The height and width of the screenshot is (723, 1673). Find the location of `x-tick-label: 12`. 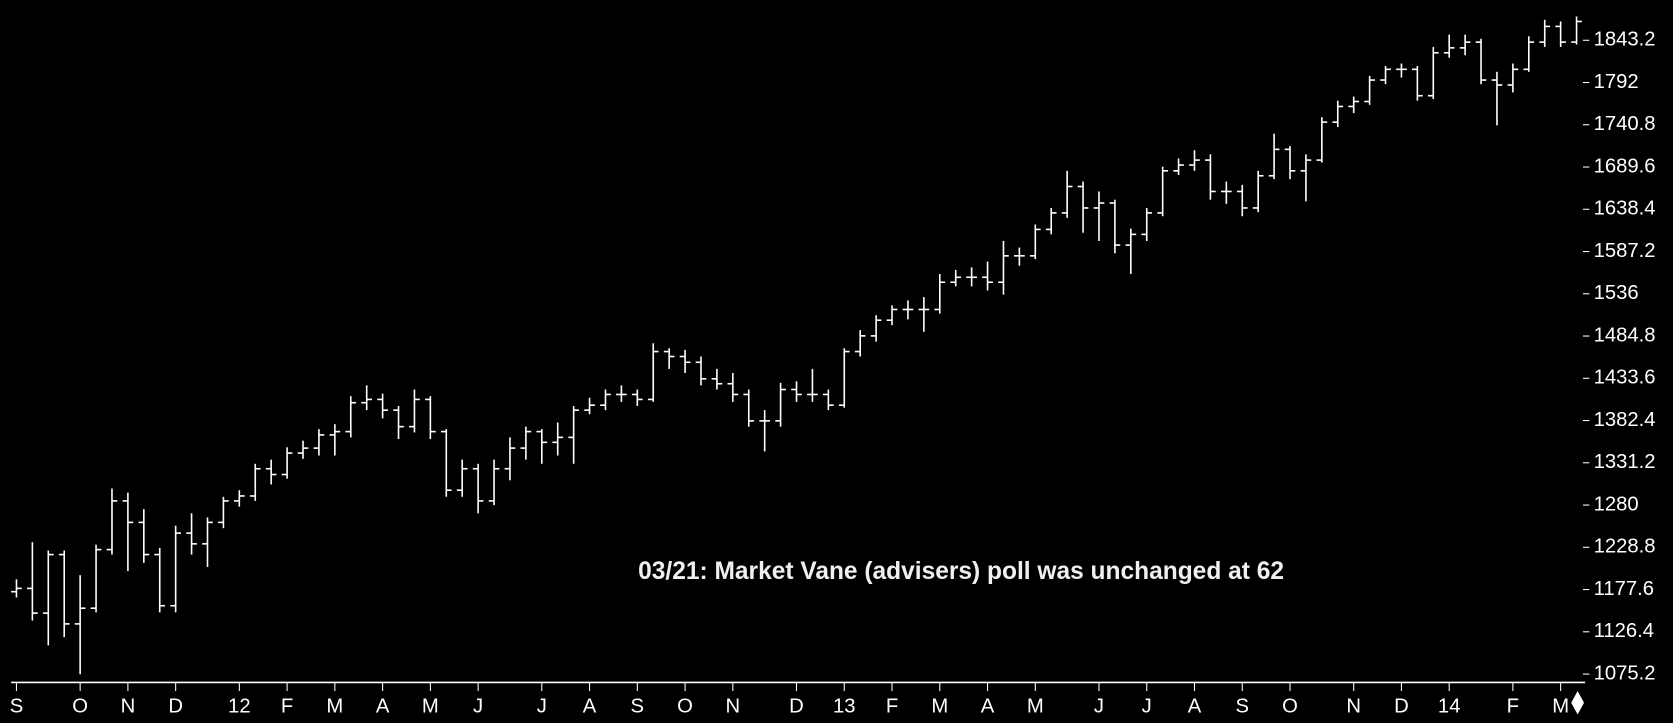

x-tick-label: 12 is located at coordinates (239, 706).